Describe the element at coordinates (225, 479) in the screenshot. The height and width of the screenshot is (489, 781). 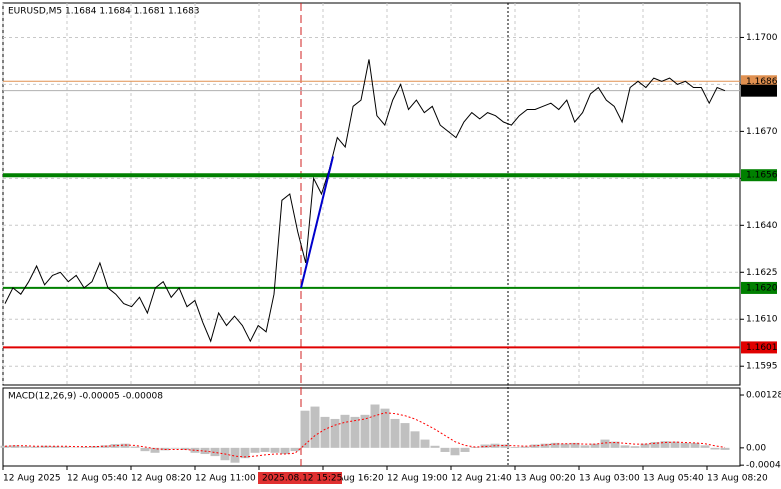
I see `x-tick-label: 12 Aug 11:00` at that location.